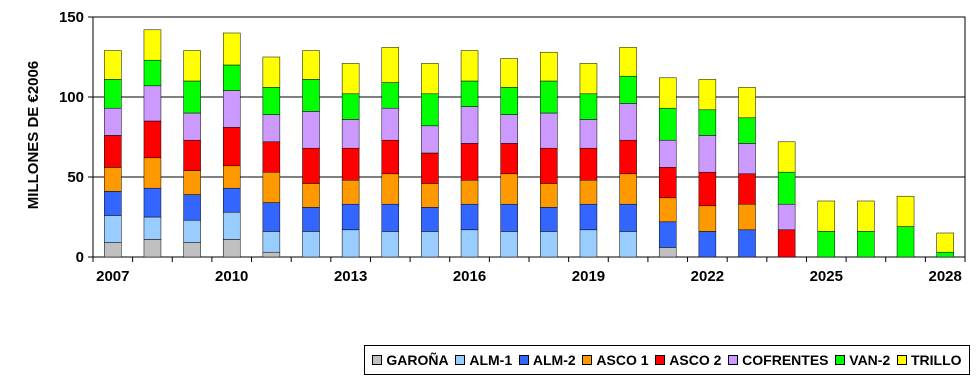 The height and width of the screenshot is (383, 976). What do you see at coordinates (231, 49) in the screenshot?
I see `bar-trillo-2010` at bounding box center [231, 49].